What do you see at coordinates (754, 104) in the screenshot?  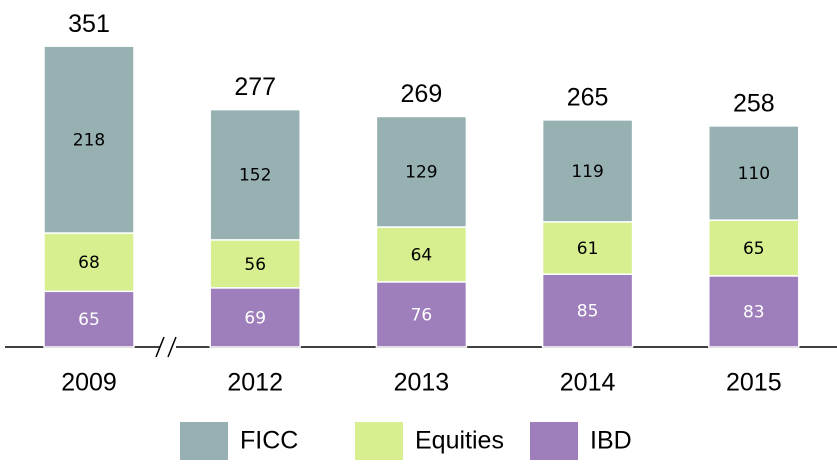 I see `total-label: 258` at bounding box center [754, 104].